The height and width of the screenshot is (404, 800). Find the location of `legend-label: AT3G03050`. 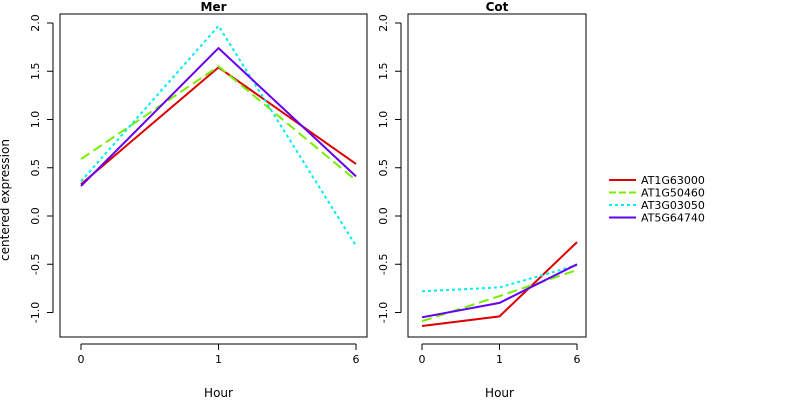

legend-label: AT3G03050 is located at coordinates (673, 205).